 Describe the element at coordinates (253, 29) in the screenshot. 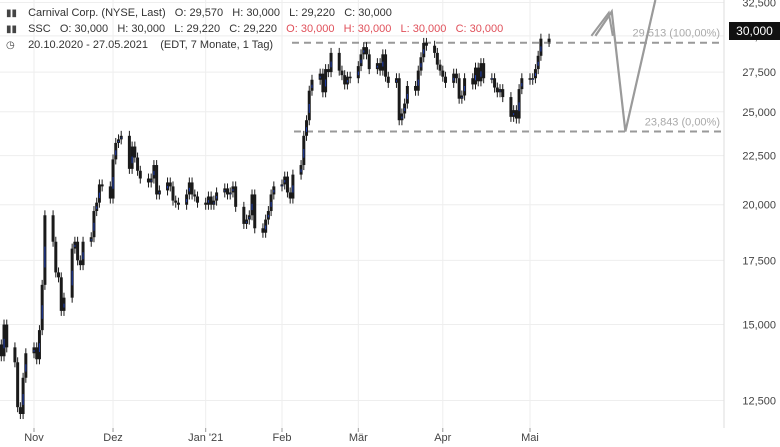

I see `legend-ssc-close: C: 29,220` at that location.